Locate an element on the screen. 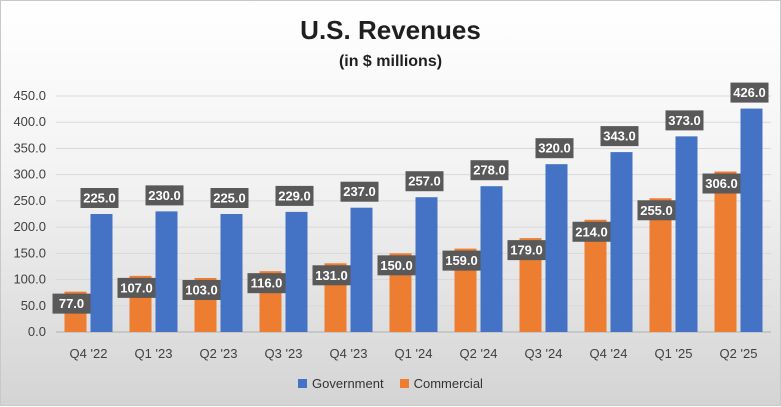 This screenshot has height=407, width=781. legend-label-commercial: Commercial is located at coordinates (448, 383).